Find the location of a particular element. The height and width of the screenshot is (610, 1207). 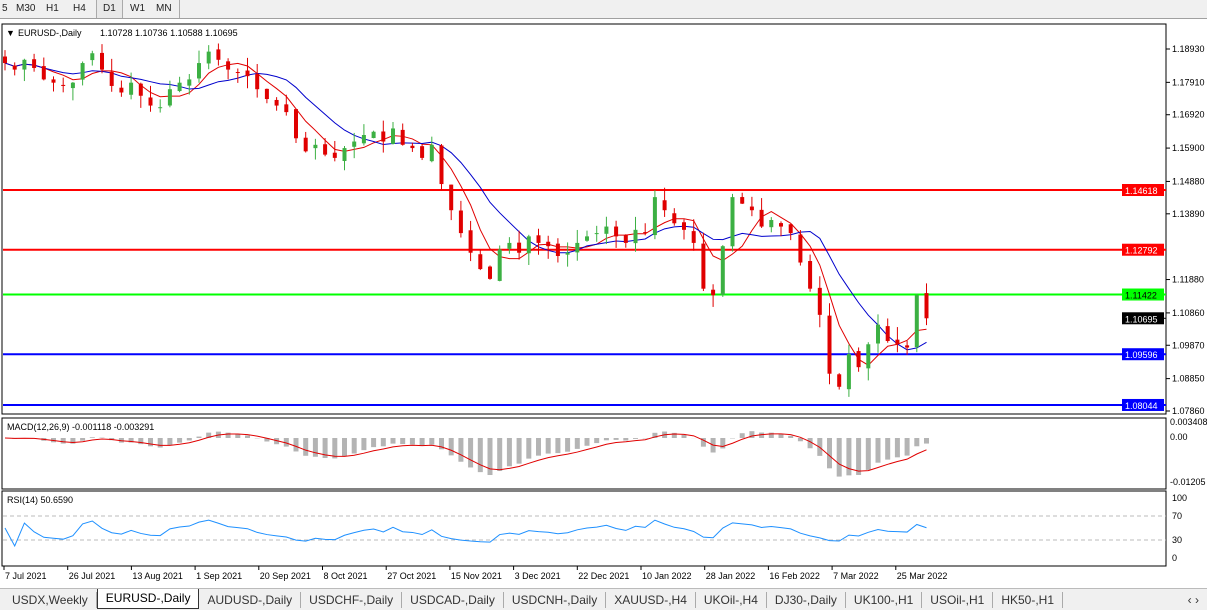

price-label: 1.14618 is located at coordinates (1141, 191).